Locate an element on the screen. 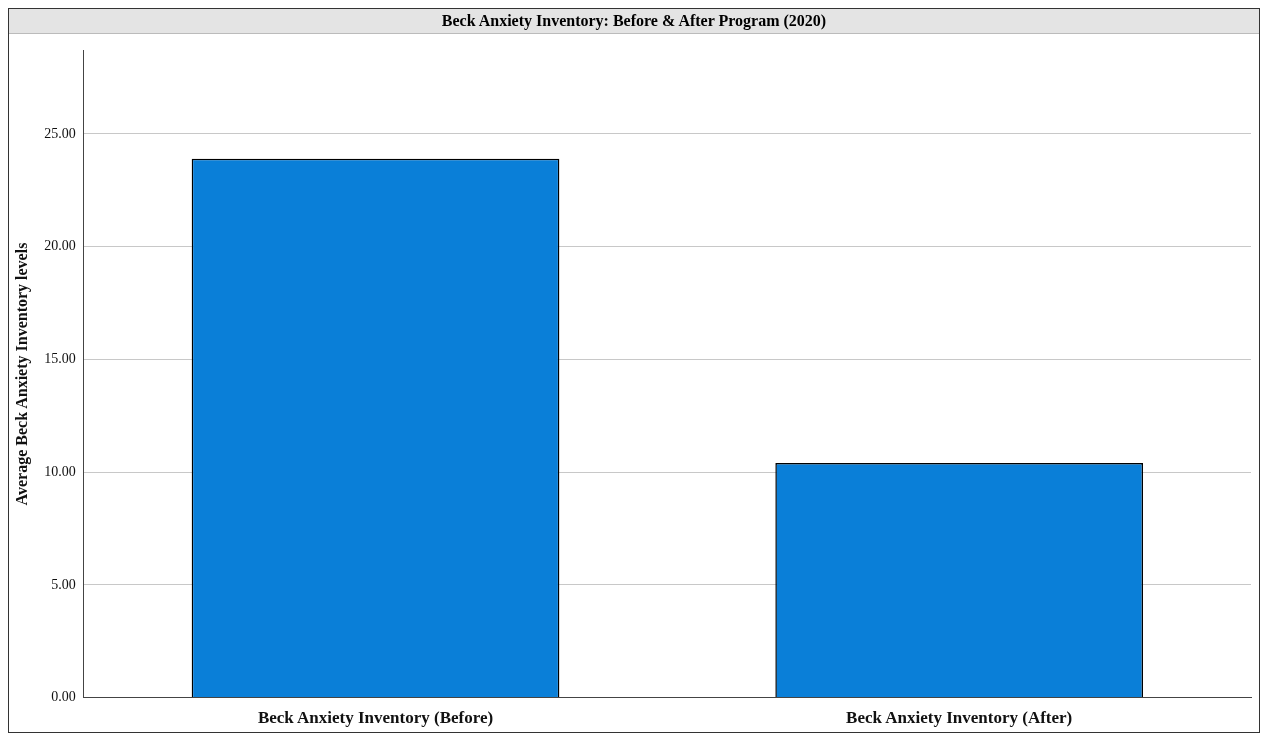 This screenshot has width=1269, height=744. y-tick-label: 10.00 is located at coordinates (60, 471).